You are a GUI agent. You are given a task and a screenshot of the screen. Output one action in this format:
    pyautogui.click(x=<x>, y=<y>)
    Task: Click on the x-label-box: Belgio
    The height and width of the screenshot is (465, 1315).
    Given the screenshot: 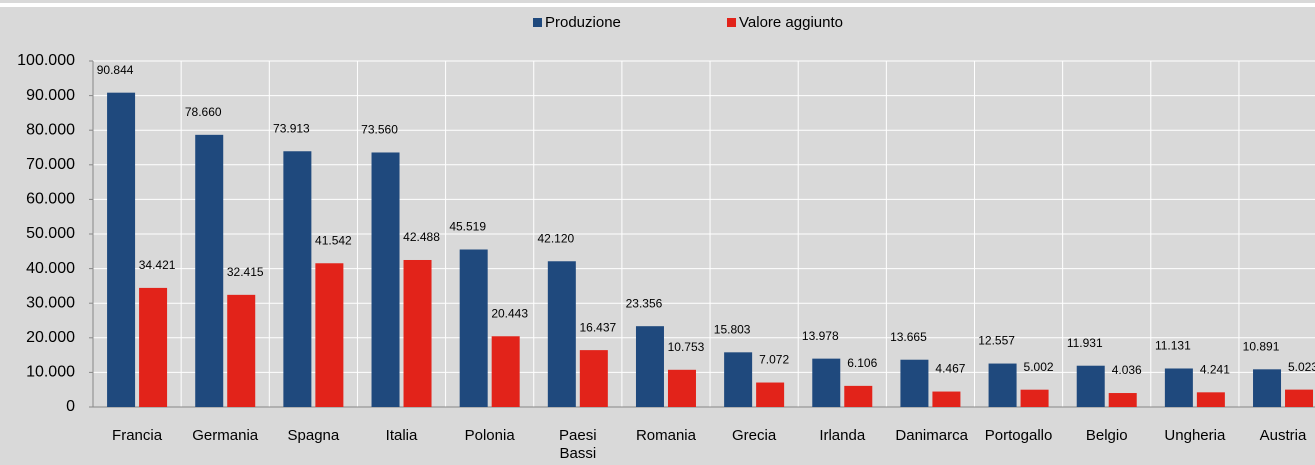 What is the action you would take?
    pyautogui.click(x=1106, y=435)
    